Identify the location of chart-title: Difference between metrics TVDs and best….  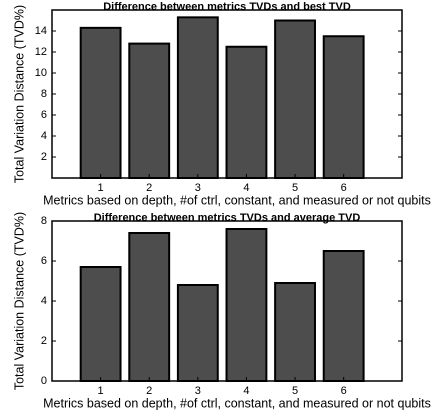
(227, 7).